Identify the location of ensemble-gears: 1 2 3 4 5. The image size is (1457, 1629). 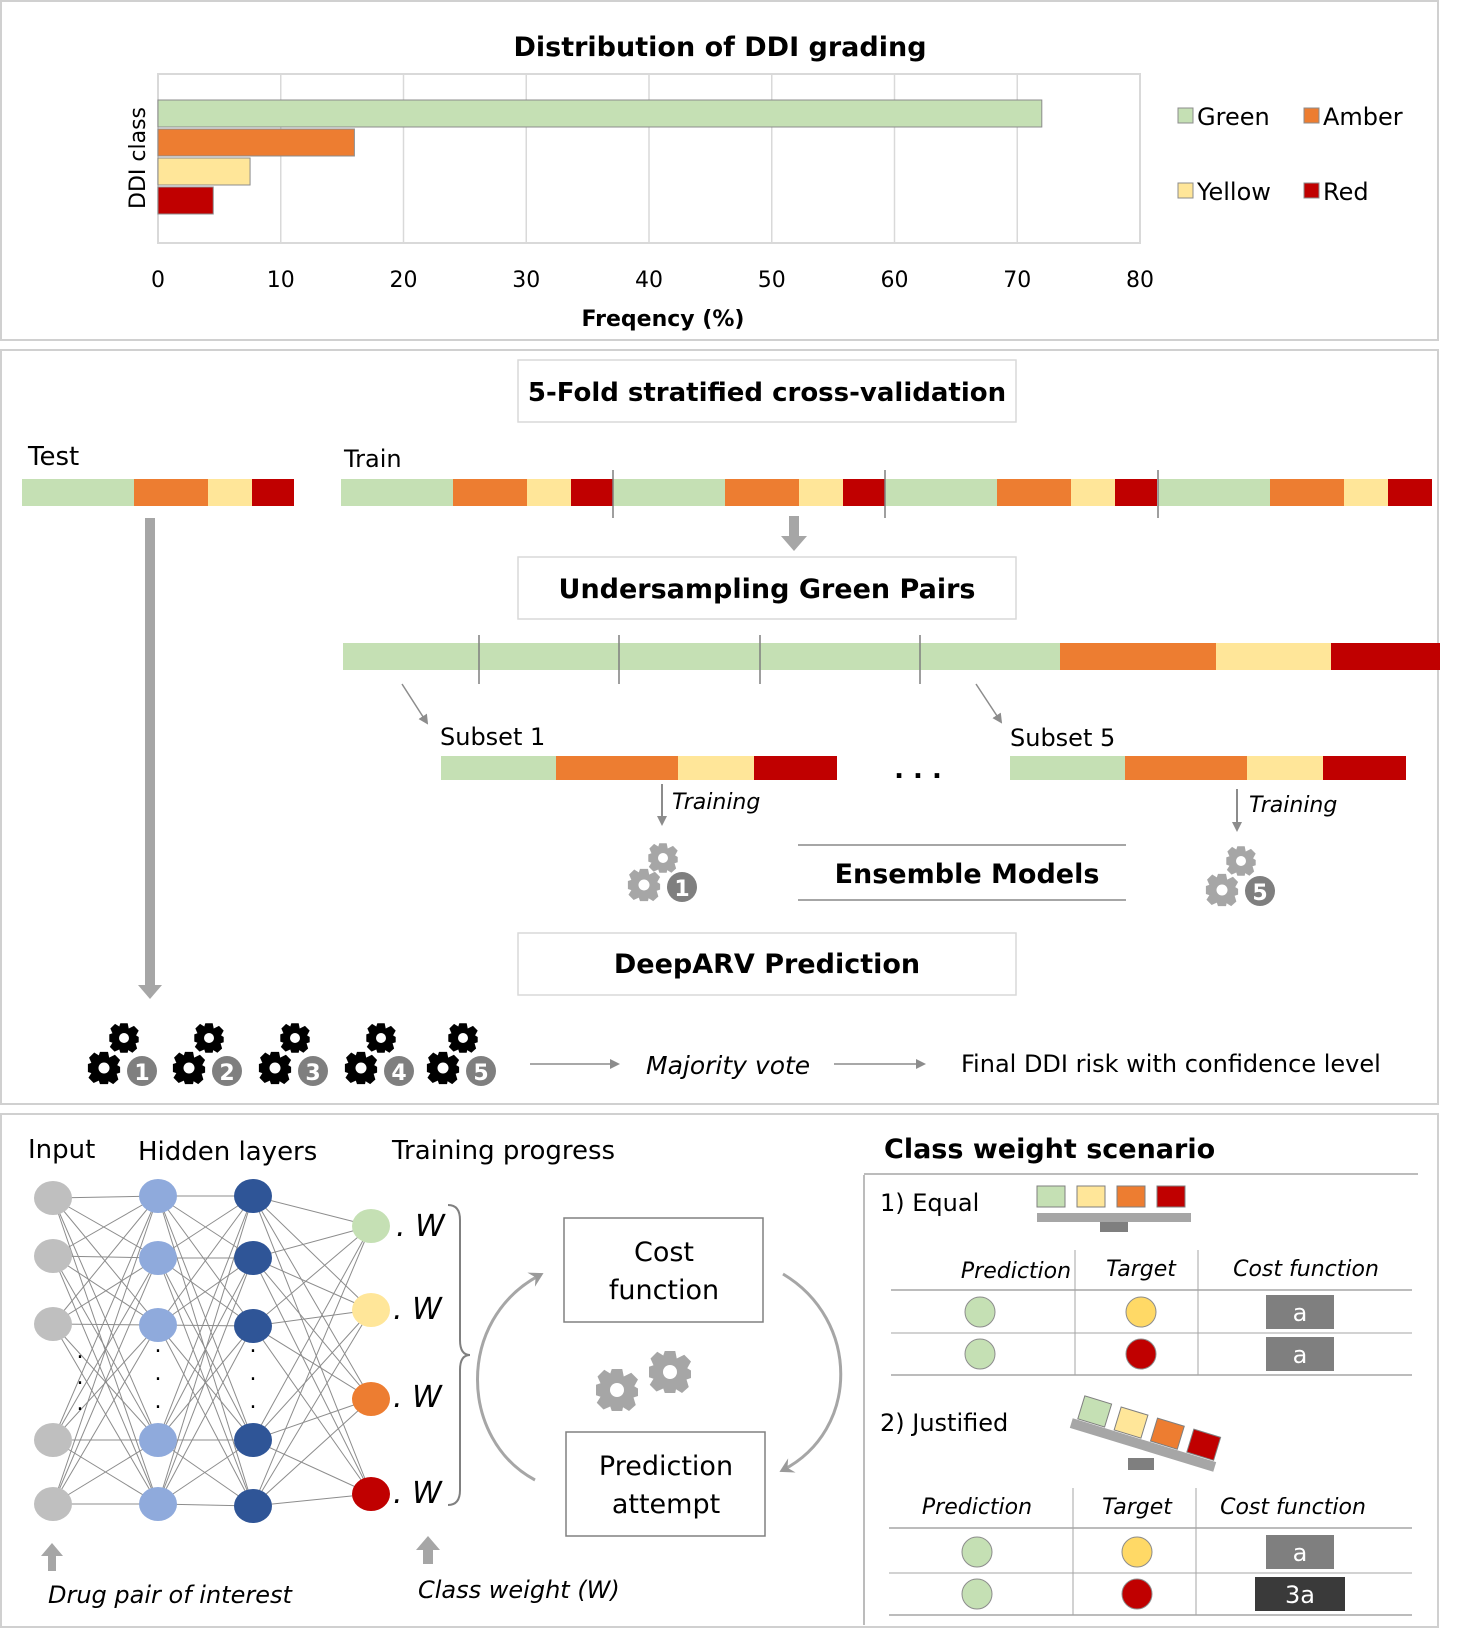
(291, 1054).